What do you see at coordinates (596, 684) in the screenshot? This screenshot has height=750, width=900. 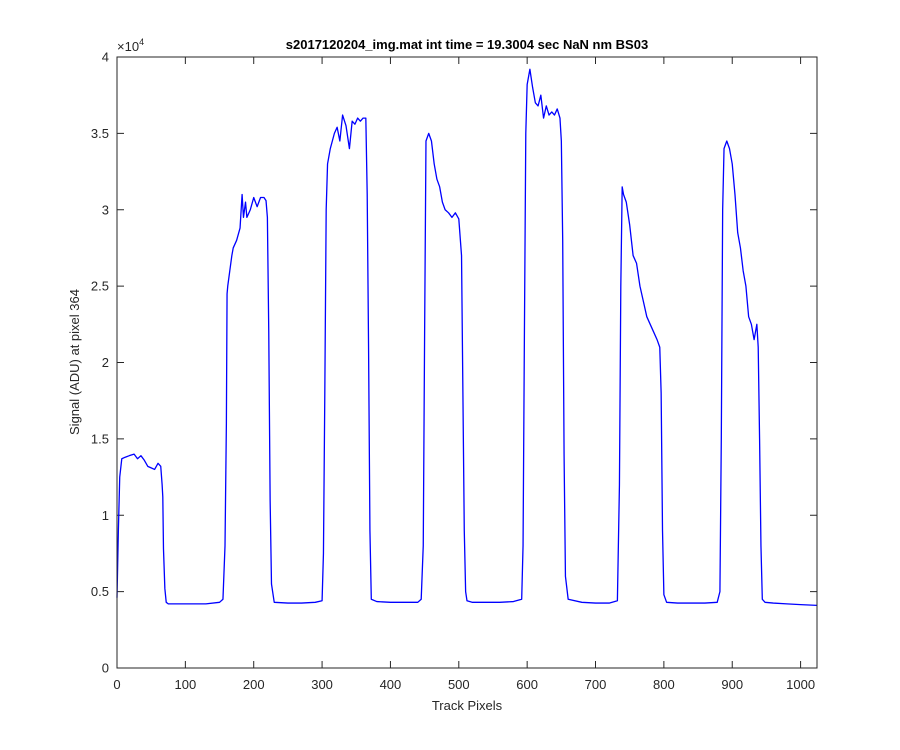 I see `x-tick-label: 700` at bounding box center [596, 684].